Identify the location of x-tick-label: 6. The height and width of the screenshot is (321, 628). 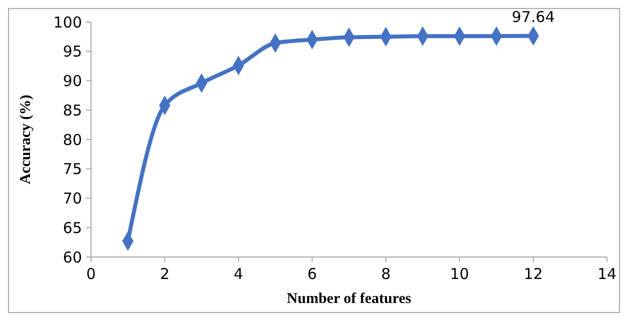
(312, 274).